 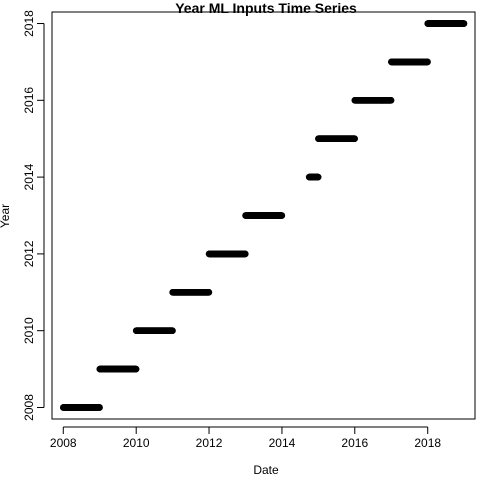 What do you see at coordinates (266, 470) in the screenshot?
I see `x-axis-label: Date` at bounding box center [266, 470].